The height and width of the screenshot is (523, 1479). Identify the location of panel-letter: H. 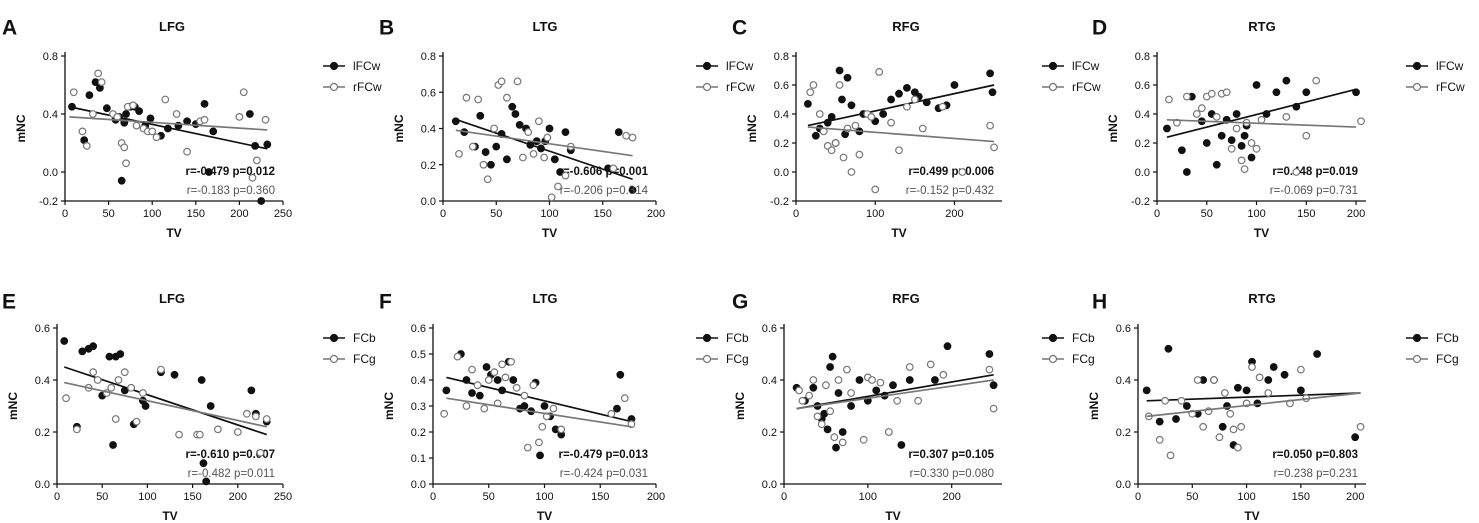
(1099, 301).